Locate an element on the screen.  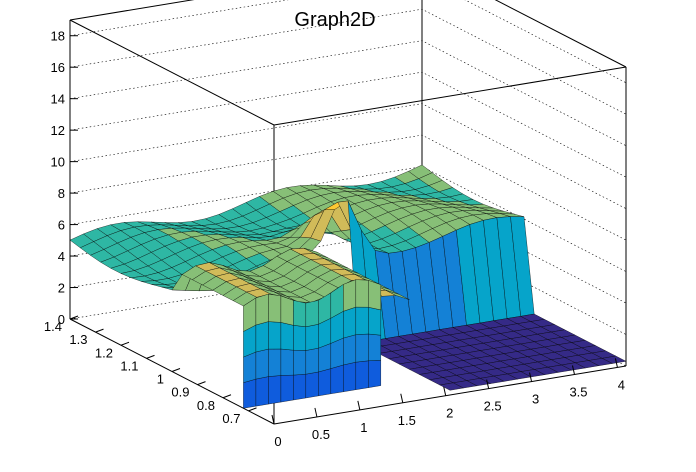
z-tick-label: 6 is located at coordinates (61, 225).